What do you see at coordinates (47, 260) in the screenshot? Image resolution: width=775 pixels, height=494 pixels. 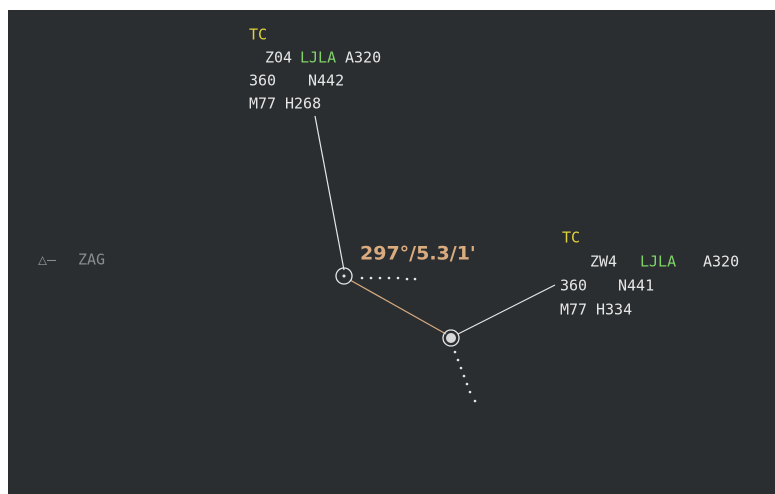 I see `fix-symbol: △—` at bounding box center [47, 260].